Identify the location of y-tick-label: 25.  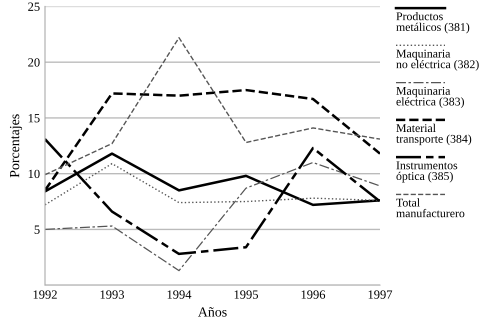
(34, 6).